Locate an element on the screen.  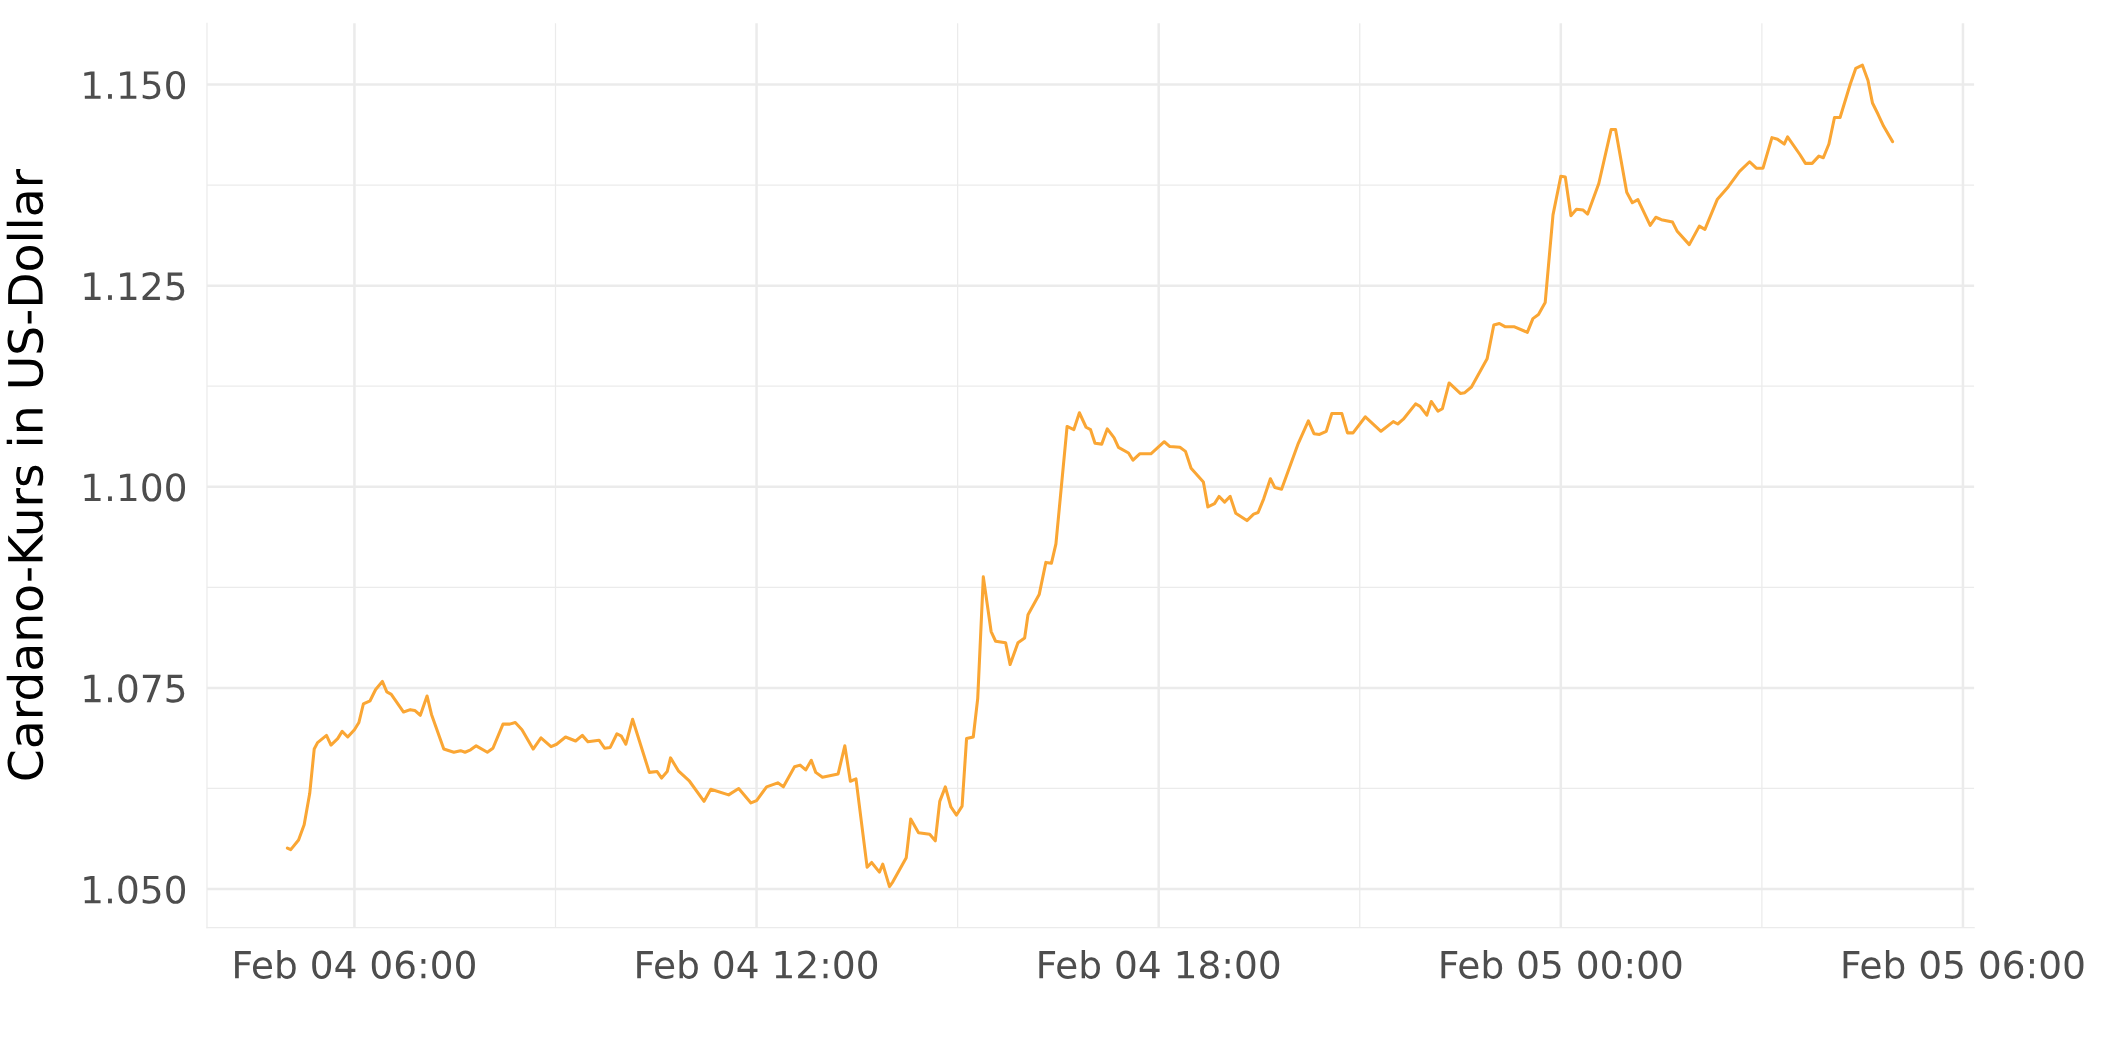
x-tick-label: Feb 04 18:00 is located at coordinates (1159, 964).